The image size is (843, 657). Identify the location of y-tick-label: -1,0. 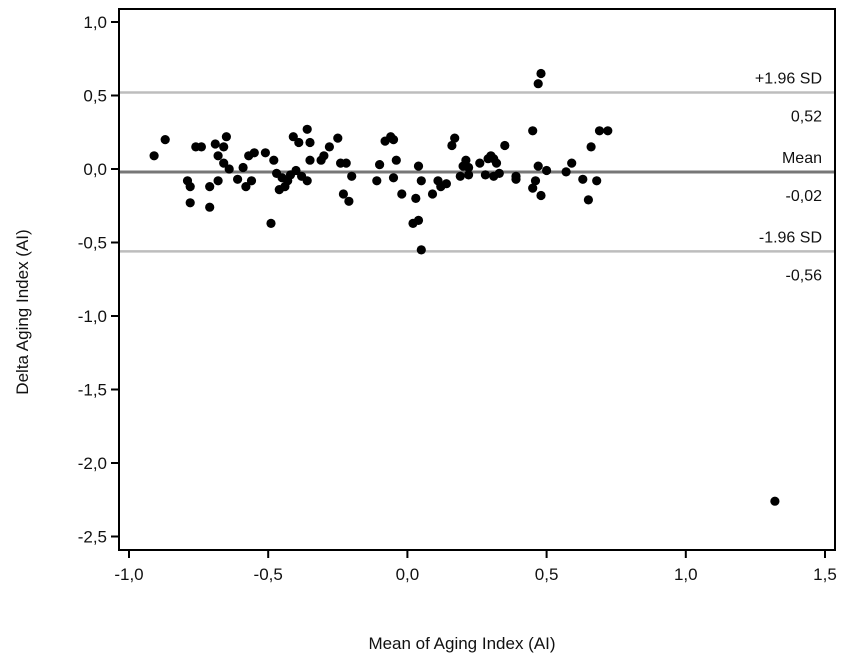
(92, 316).